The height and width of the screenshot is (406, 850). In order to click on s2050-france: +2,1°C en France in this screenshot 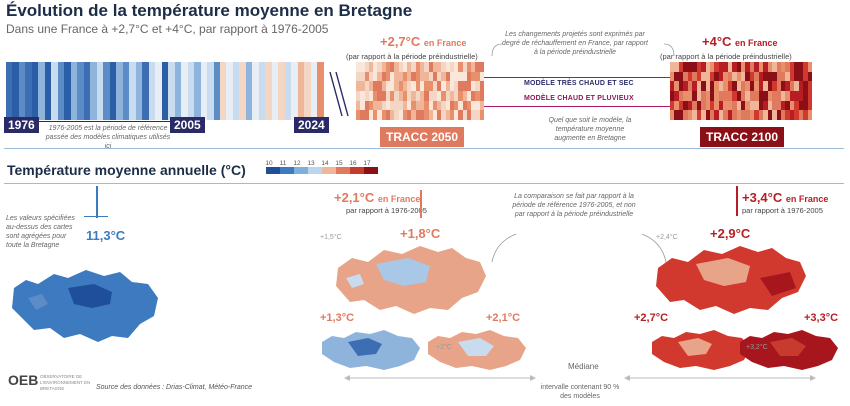, I will do `click(377, 197)`.